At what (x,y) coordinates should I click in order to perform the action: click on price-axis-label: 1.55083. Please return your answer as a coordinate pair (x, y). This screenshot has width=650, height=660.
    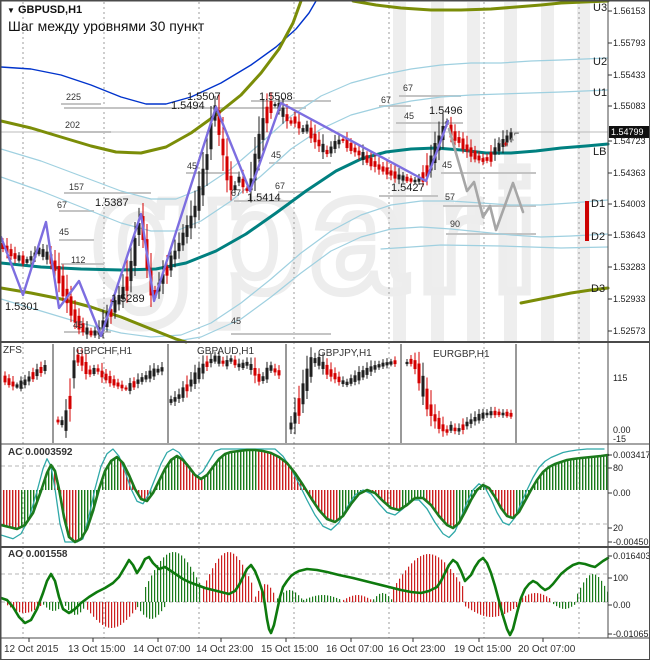
    Looking at the image, I should click on (629, 106).